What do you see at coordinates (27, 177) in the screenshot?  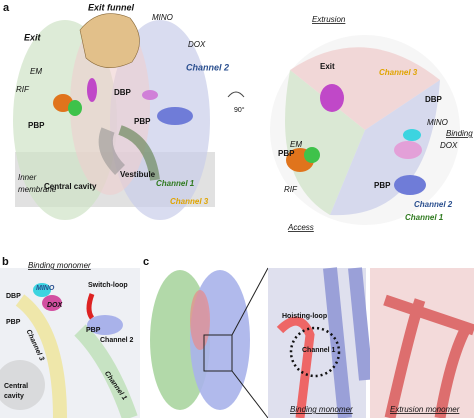 I see `label: Inner` at bounding box center [27, 177].